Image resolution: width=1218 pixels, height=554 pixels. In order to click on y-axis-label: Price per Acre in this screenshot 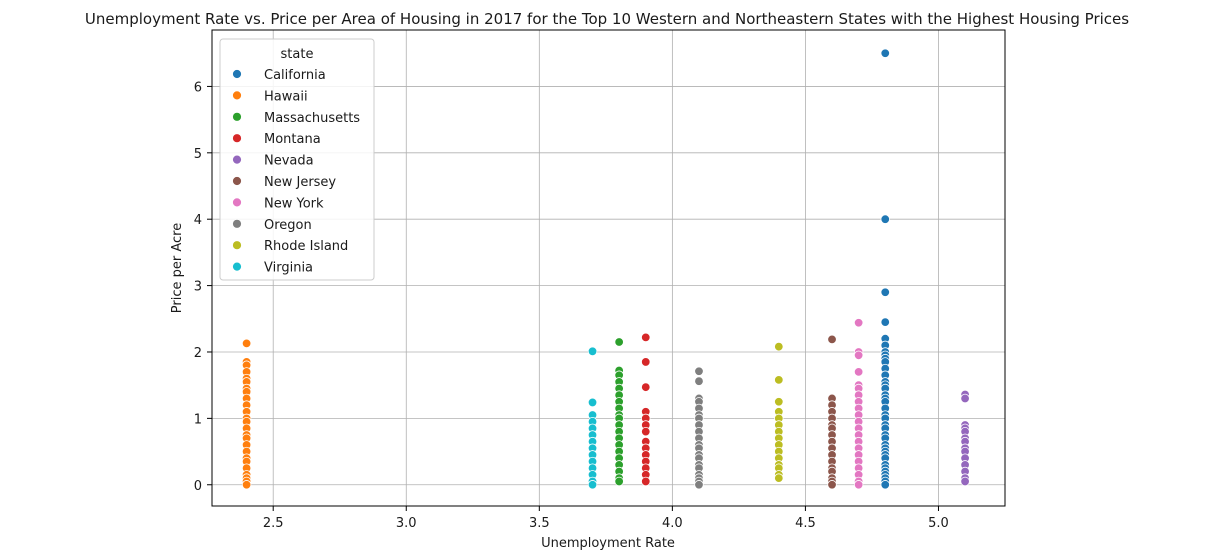, I will do `click(177, 268)`.